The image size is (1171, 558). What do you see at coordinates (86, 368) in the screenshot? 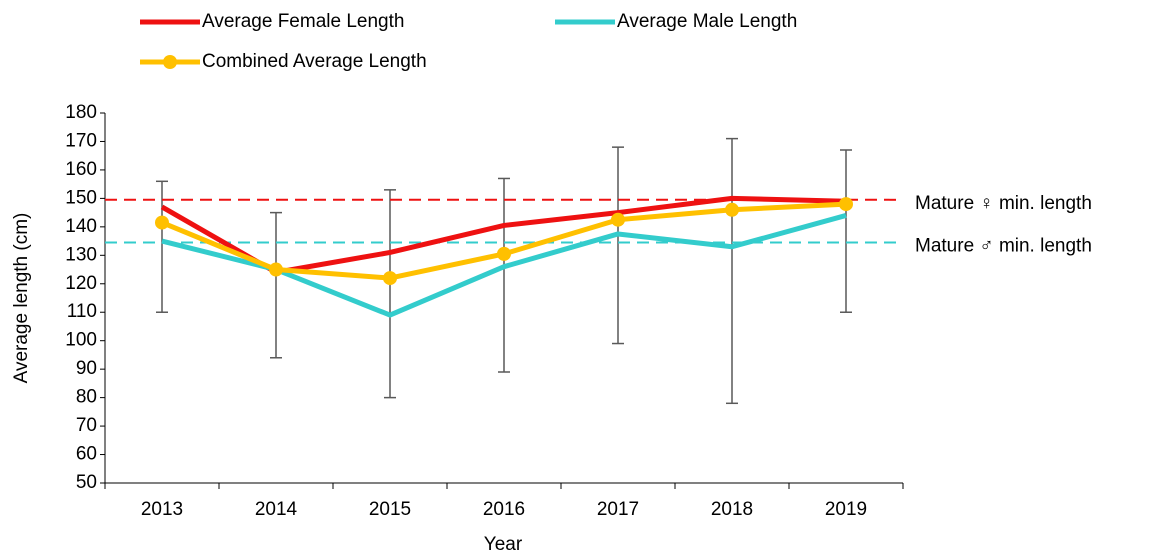
I see `y-tick-label: 90` at bounding box center [86, 368].